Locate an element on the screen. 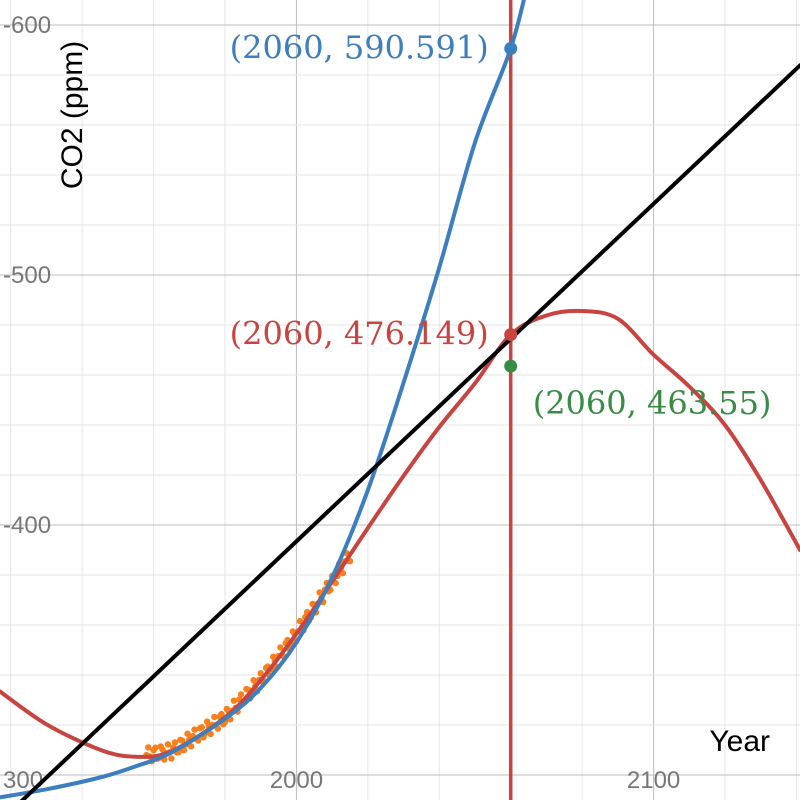 This screenshot has height=800, width=800. y-tick-label: -400 is located at coordinates (27, 525).